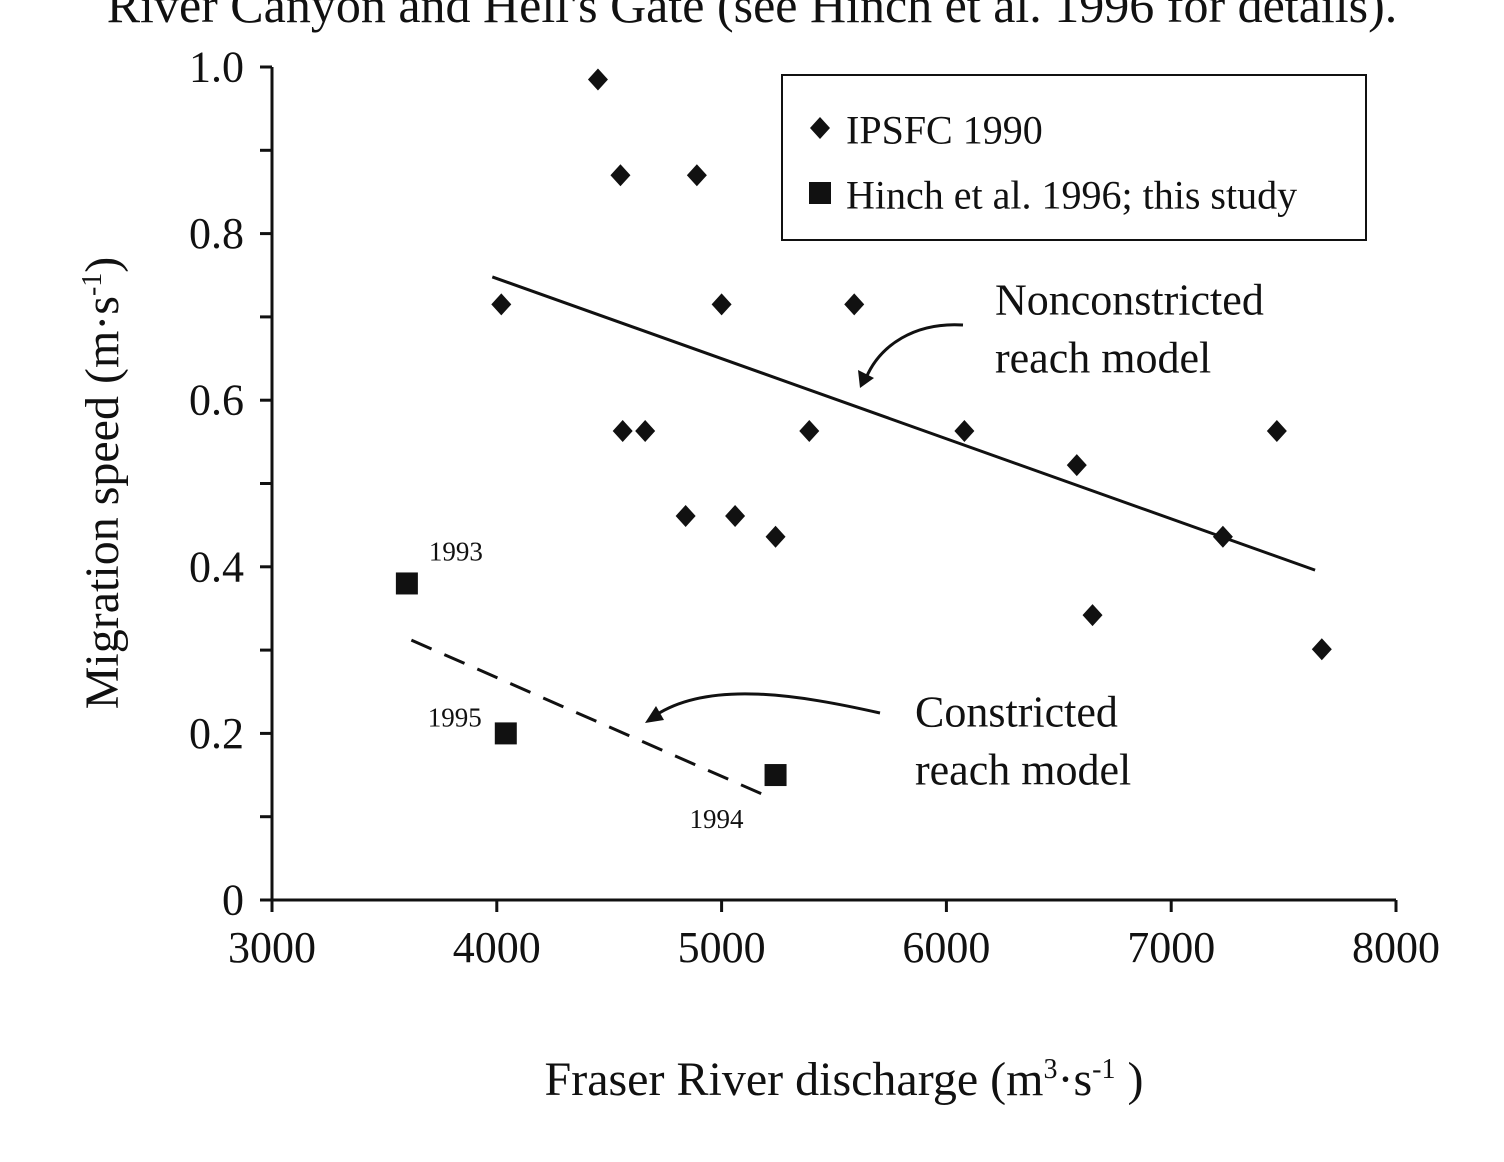 The image size is (1504, 1162). I want to click on x-tick-label: 5000, so click(722, 947).